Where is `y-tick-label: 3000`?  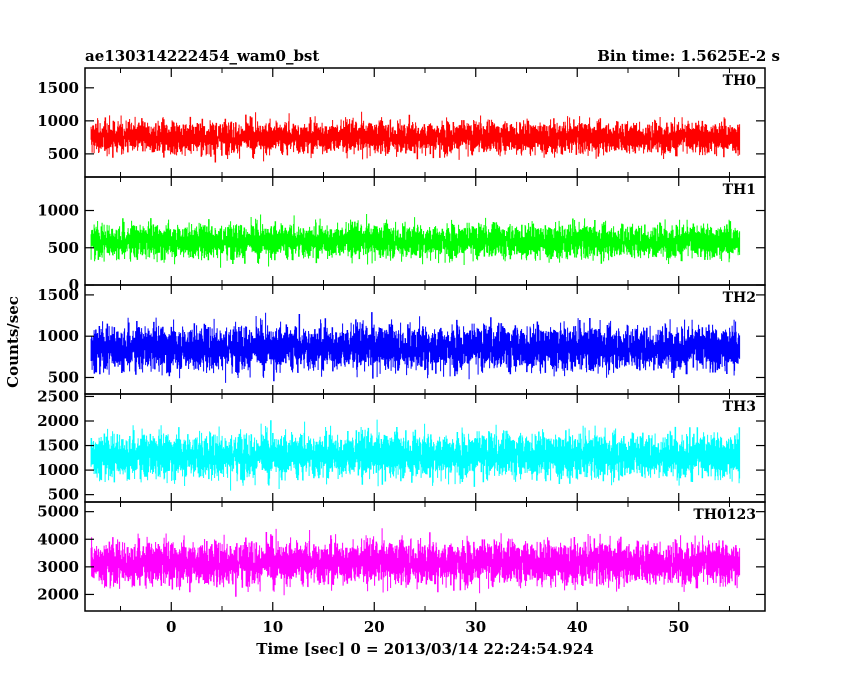 y-tick-label: 3000 is located at coordinates (58, 567).